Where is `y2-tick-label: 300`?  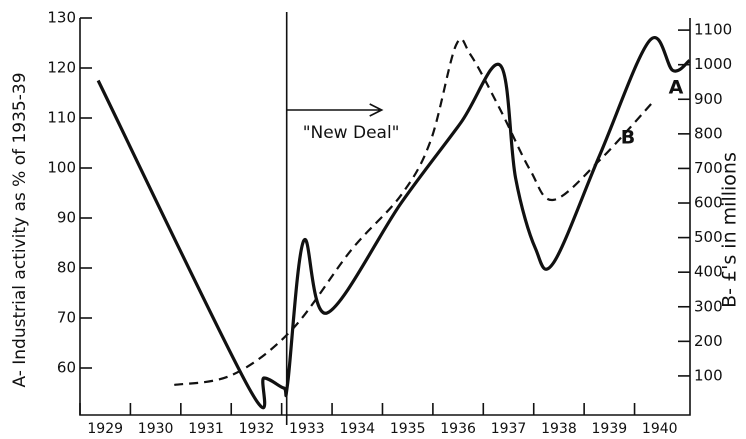 y2-tick-label: 300 is located at coordinates (708, 306).